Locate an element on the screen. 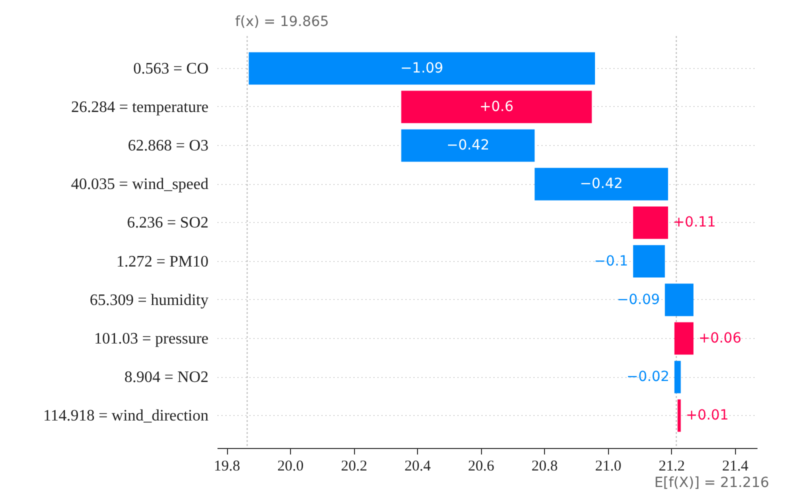  x-tick-label: 20.6 is located at coordinates (481, 466).